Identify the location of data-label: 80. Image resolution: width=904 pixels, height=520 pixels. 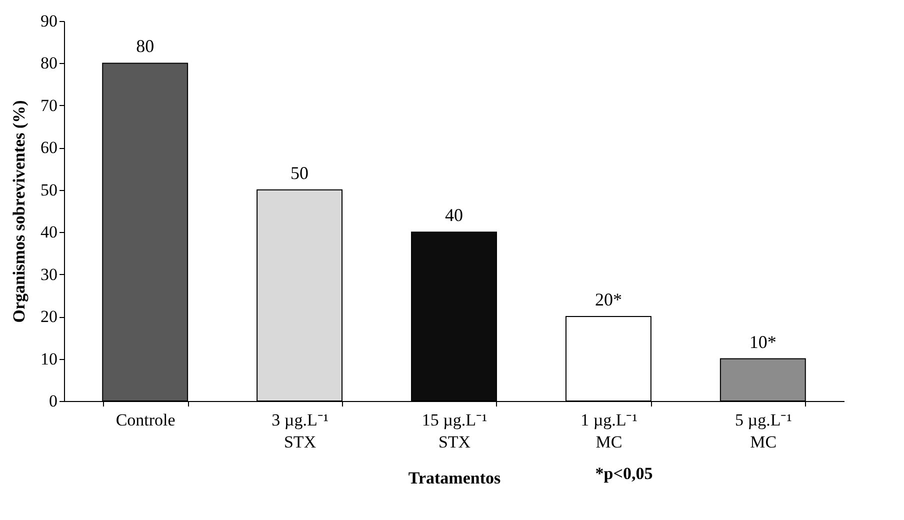
(145, 46).